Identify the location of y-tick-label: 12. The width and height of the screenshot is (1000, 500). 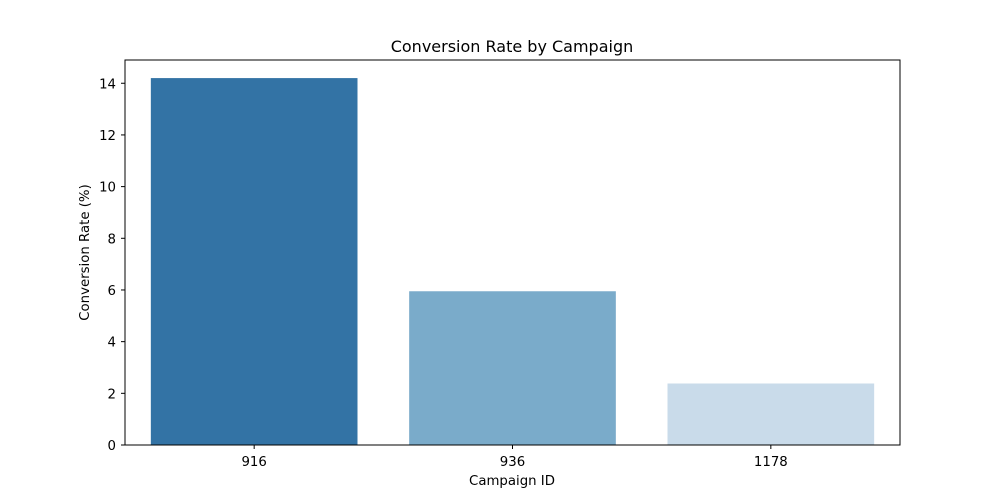
(107, 136).